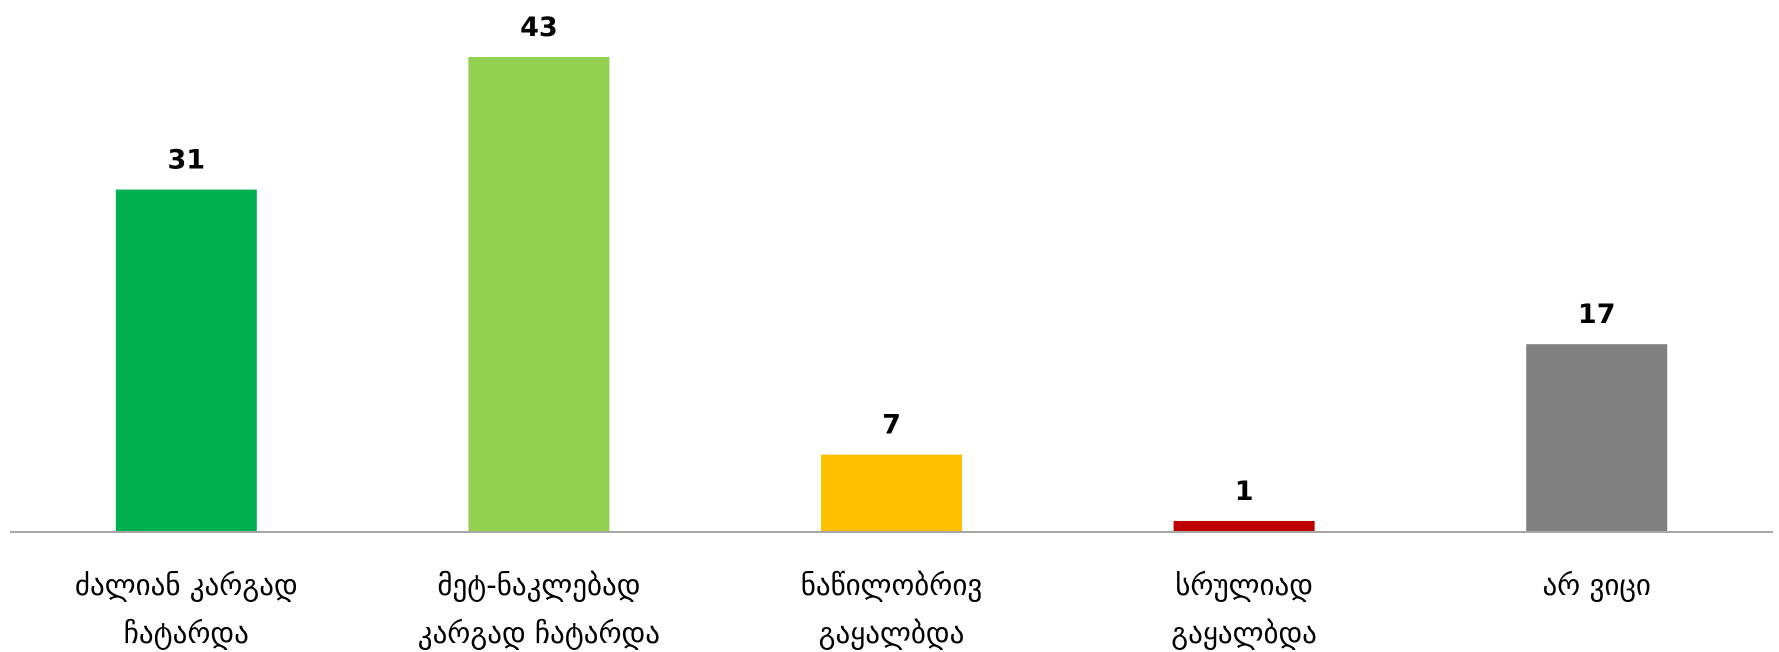 The width and height of the screenshot is (1779, 652). Describe the element at coordinates (187, 160) in the screenshot. I see `data-label: 31` at that location.